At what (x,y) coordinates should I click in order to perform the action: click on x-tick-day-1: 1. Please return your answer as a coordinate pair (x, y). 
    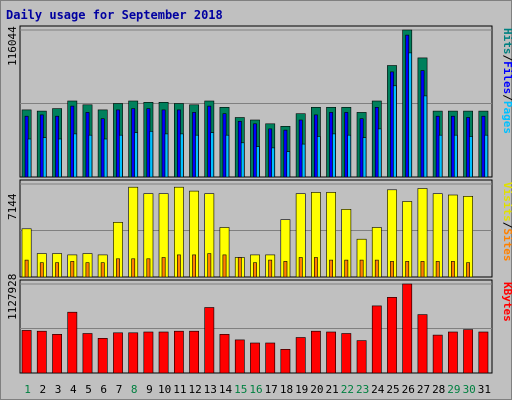
    Looking at the image, I should click on (27, 389).